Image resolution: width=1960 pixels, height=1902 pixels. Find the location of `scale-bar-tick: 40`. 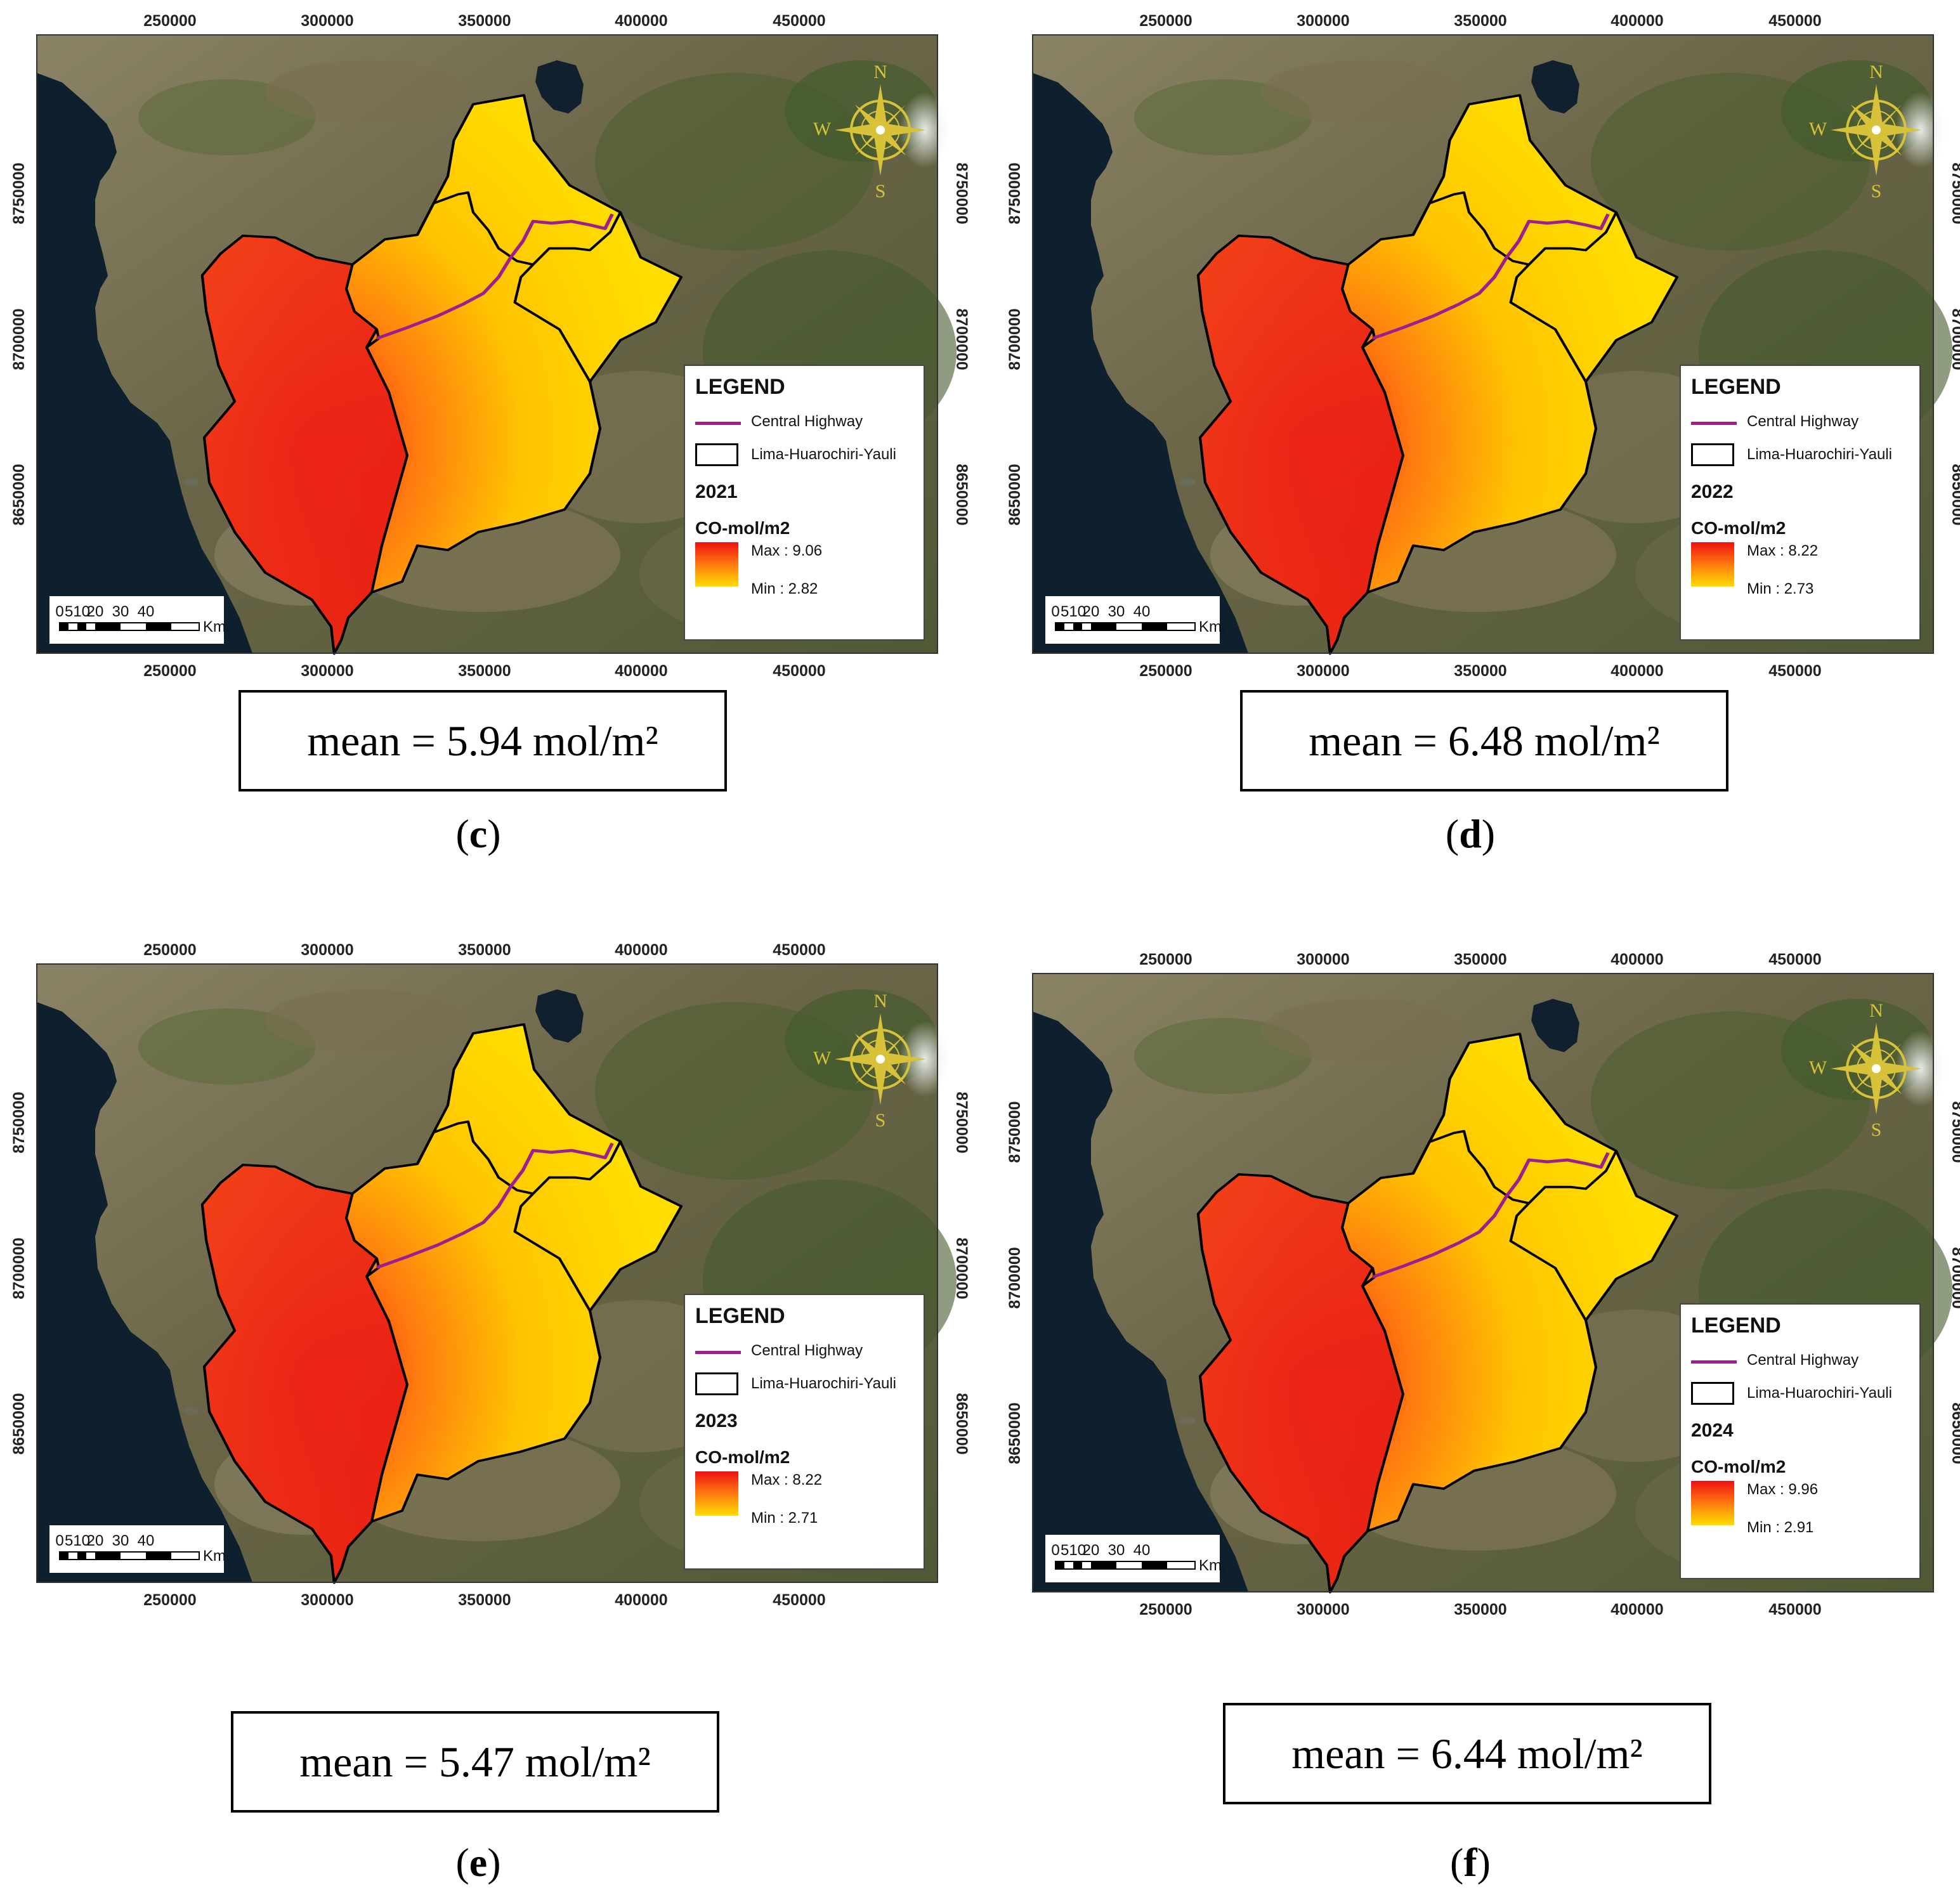

scale-bar-tick: 40 is located at coordinates (1142, 611).